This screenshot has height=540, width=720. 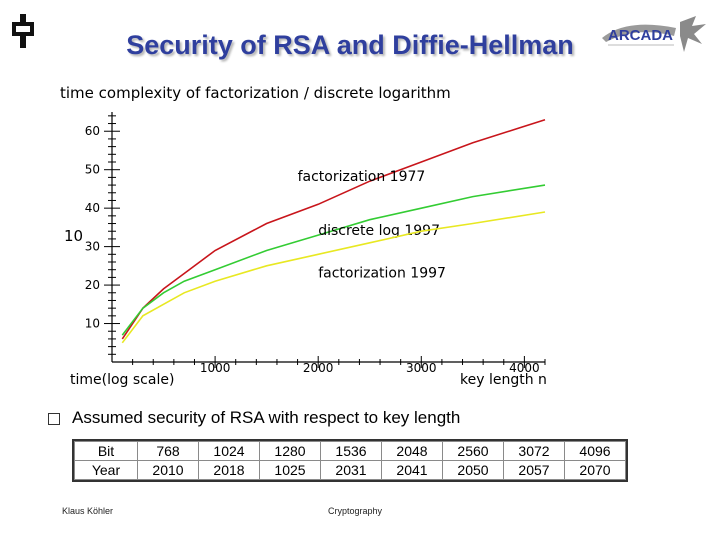 I want to click on x-axis-label-left: time(log scale), so click(x=122, y=380).